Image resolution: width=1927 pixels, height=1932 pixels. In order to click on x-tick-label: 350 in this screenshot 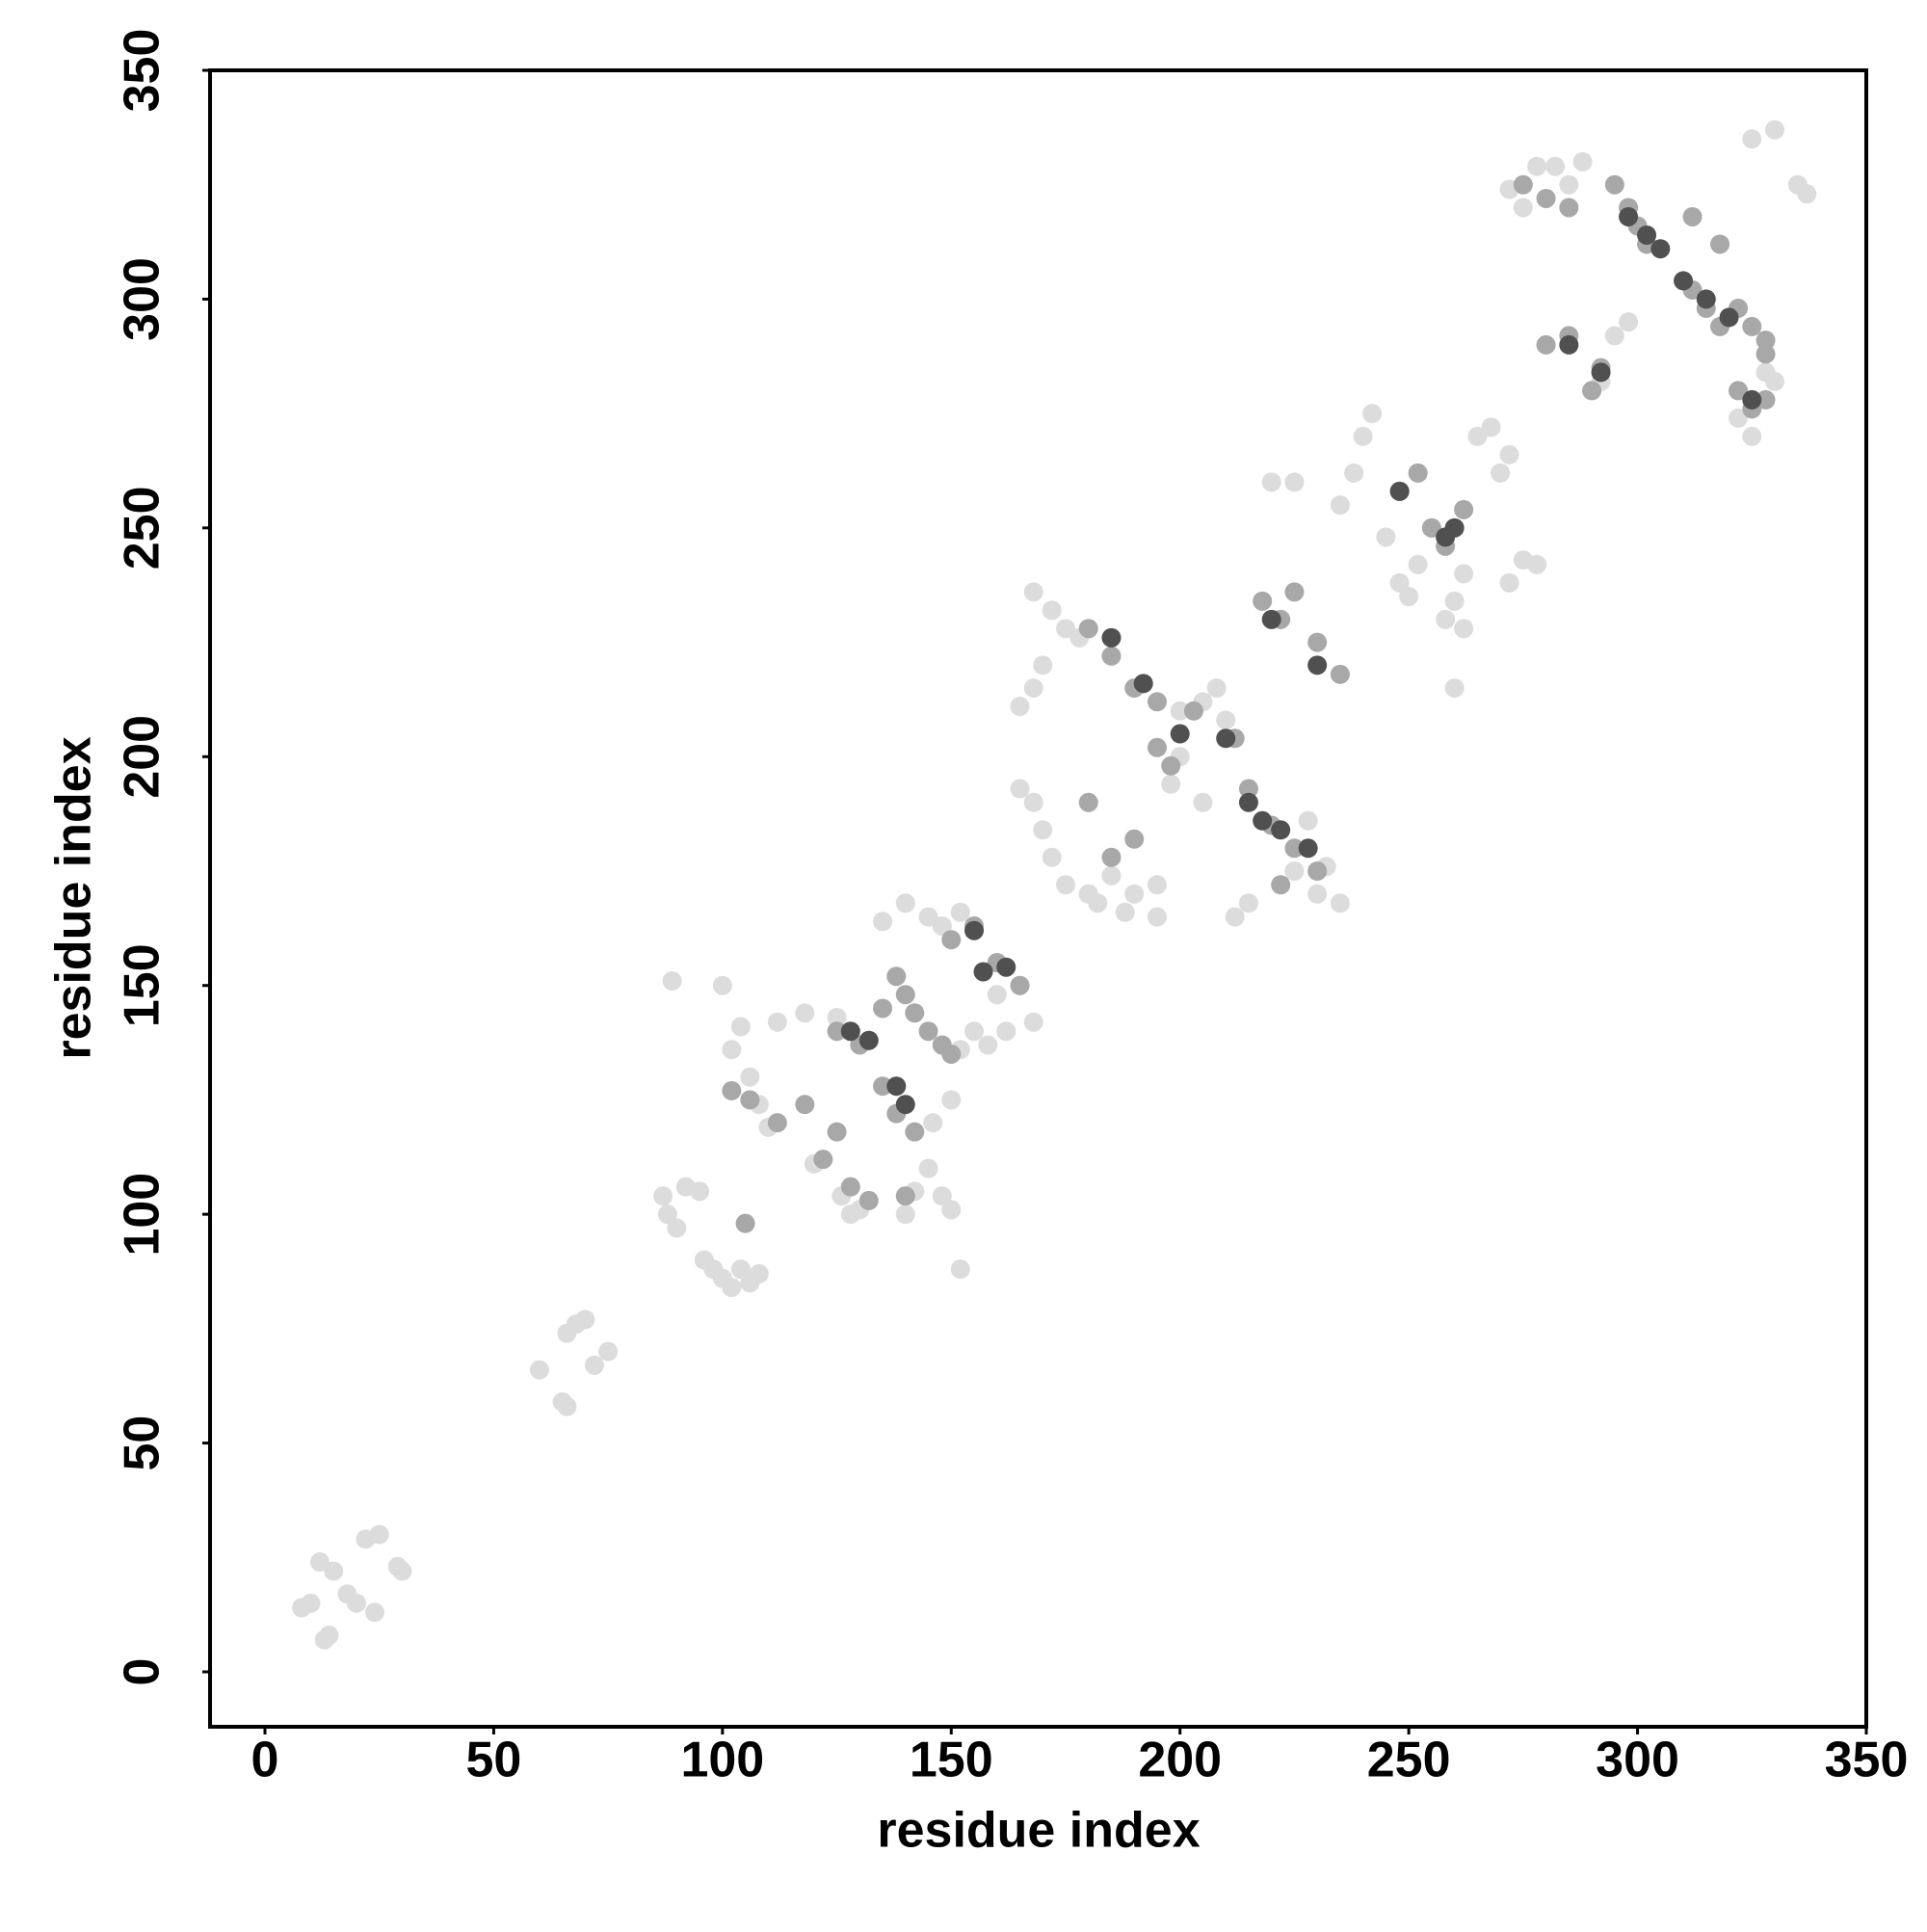, I will do `click(1867, 1760)`.